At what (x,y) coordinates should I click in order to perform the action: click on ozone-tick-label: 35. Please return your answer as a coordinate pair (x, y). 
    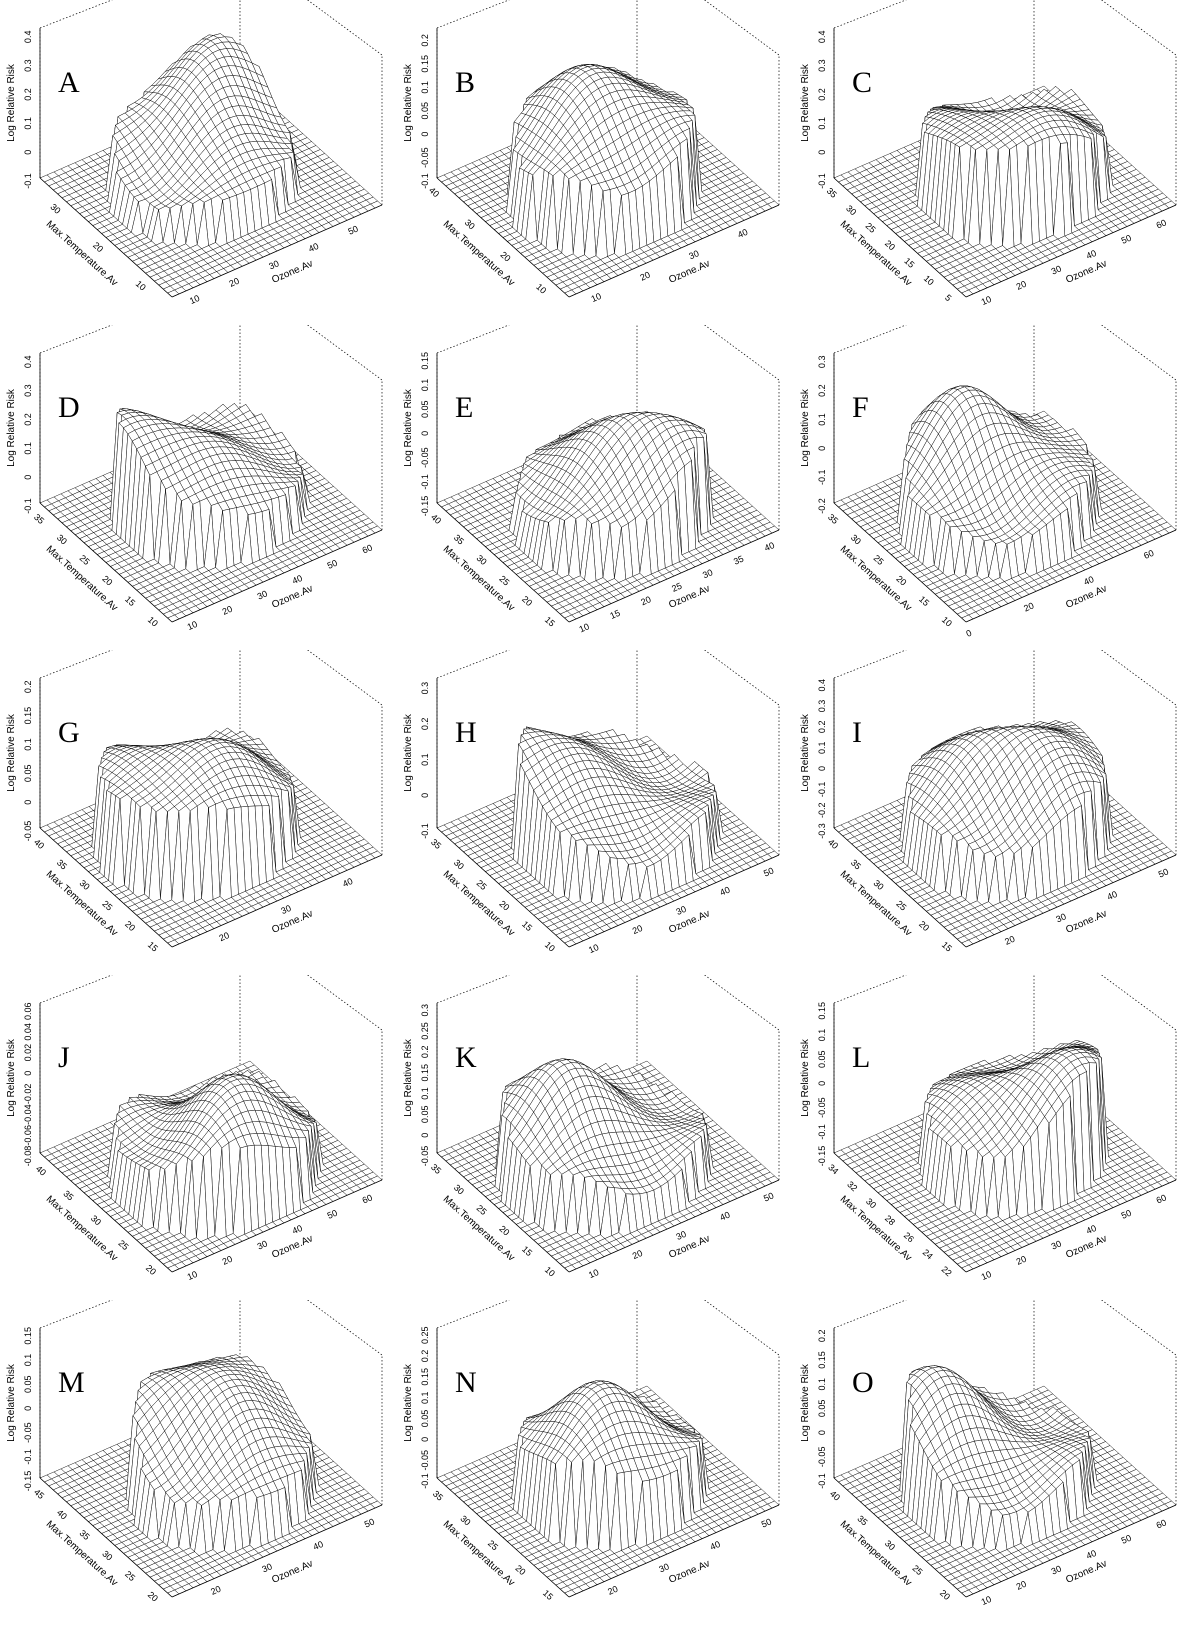
    Looking at the image, I should click on (738, 560).